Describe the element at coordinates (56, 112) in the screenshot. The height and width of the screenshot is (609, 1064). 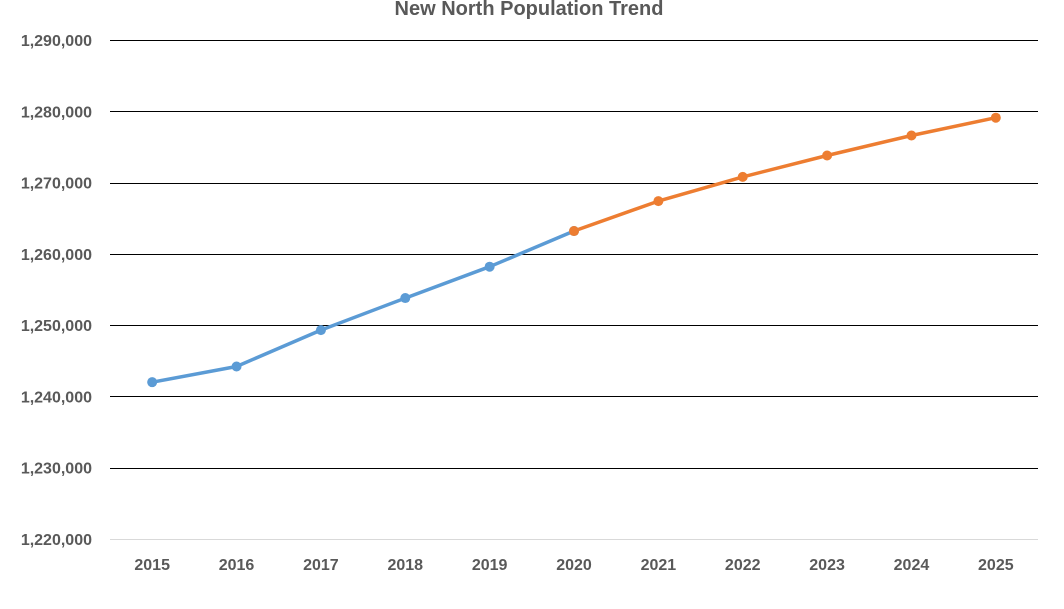
I see `y-tick-label: 1,280,000` at that location.